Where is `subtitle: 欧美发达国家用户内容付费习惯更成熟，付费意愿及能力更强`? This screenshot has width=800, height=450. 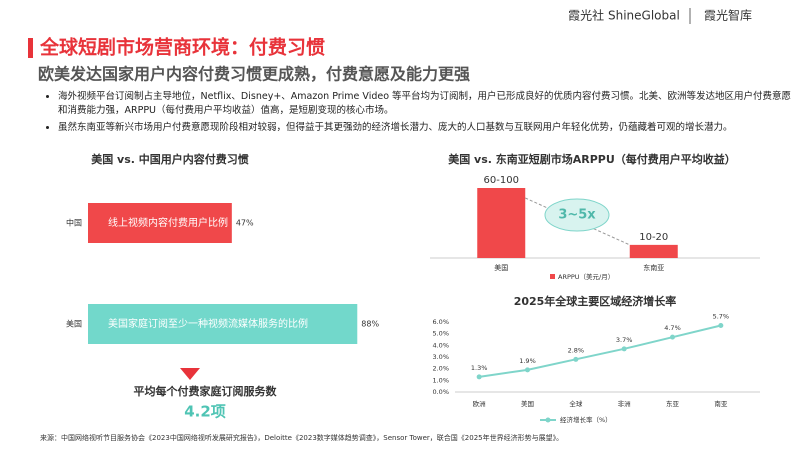 subtitle: 欧美发达国家用户内容付费习惯更成熟，付费意愿及能力更强 is located at coordinates (254, 74).